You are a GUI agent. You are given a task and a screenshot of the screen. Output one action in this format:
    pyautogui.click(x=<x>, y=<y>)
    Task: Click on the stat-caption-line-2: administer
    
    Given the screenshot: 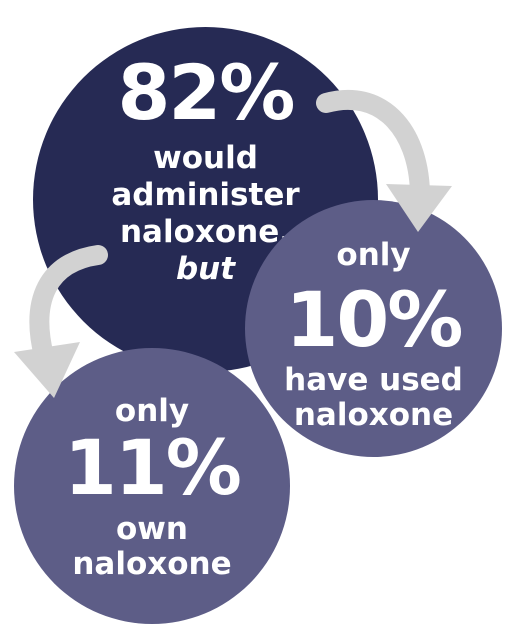 What is the action you would take?
    pyautogui.click(x=205, y=195)
    